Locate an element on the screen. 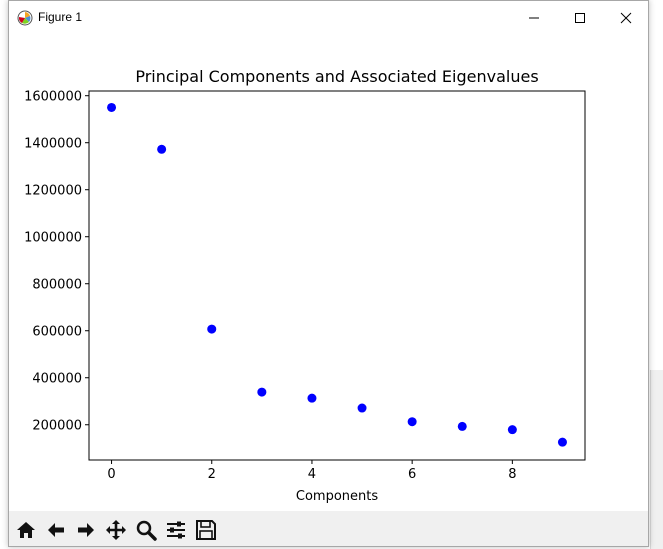 This screenshot has height=549, width=663. home-icon is located at coordinates (25, 529).